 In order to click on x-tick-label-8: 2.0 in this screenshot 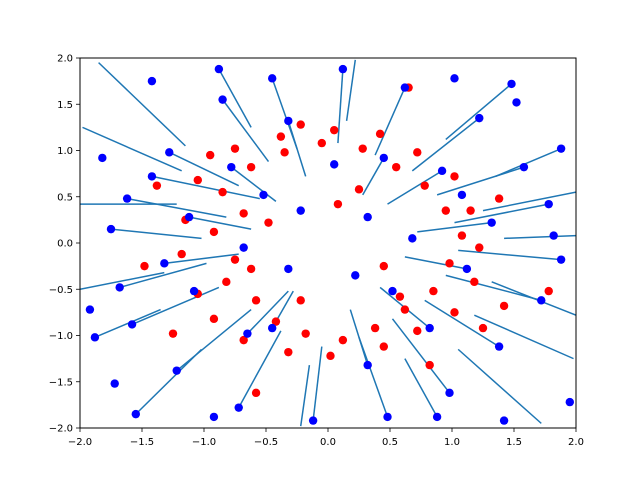, I will do `click(576, 442)`.